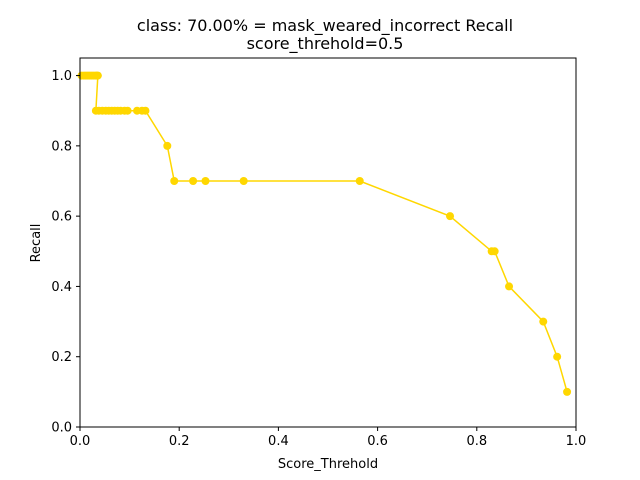 This screenshot has height=480, width=640. What do you see at coordinates (61, 76) in the screenshot?
I see `y-tick-label: 1.0` at bounding box center [61, 76].